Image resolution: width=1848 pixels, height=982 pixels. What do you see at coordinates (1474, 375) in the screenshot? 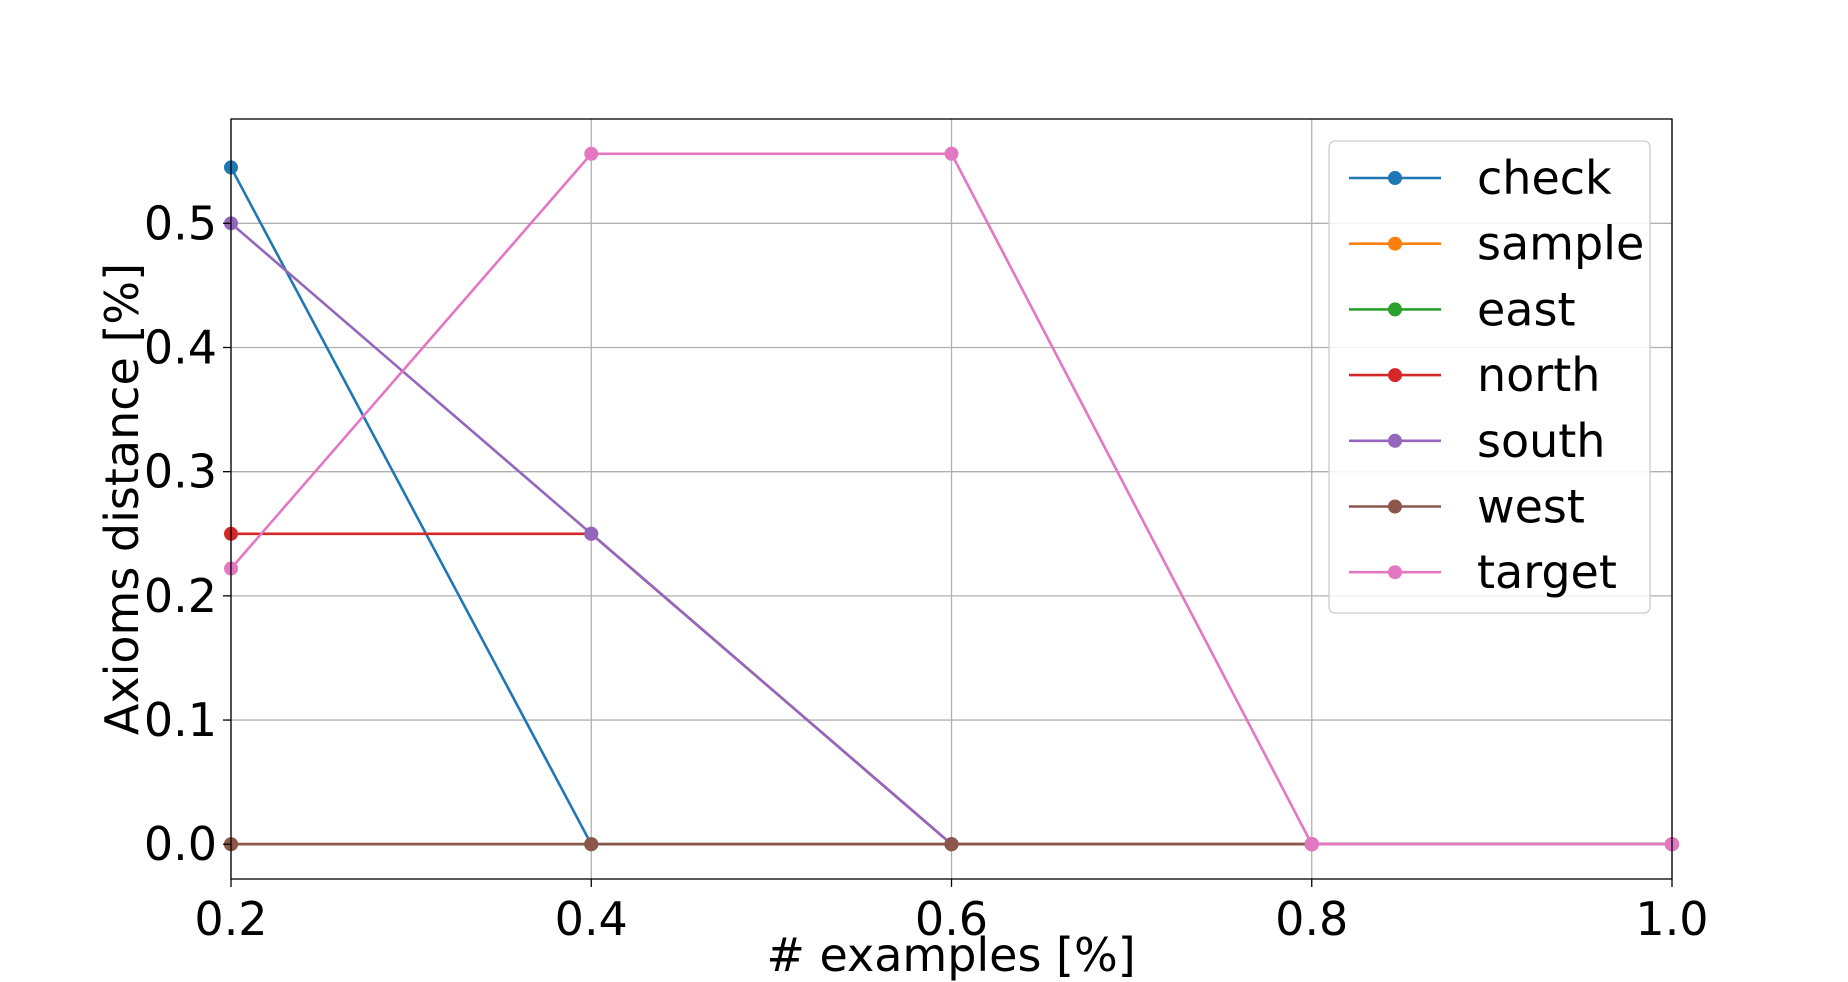
I see `legend-entry-north: north` at bounding box center [1474, 375].